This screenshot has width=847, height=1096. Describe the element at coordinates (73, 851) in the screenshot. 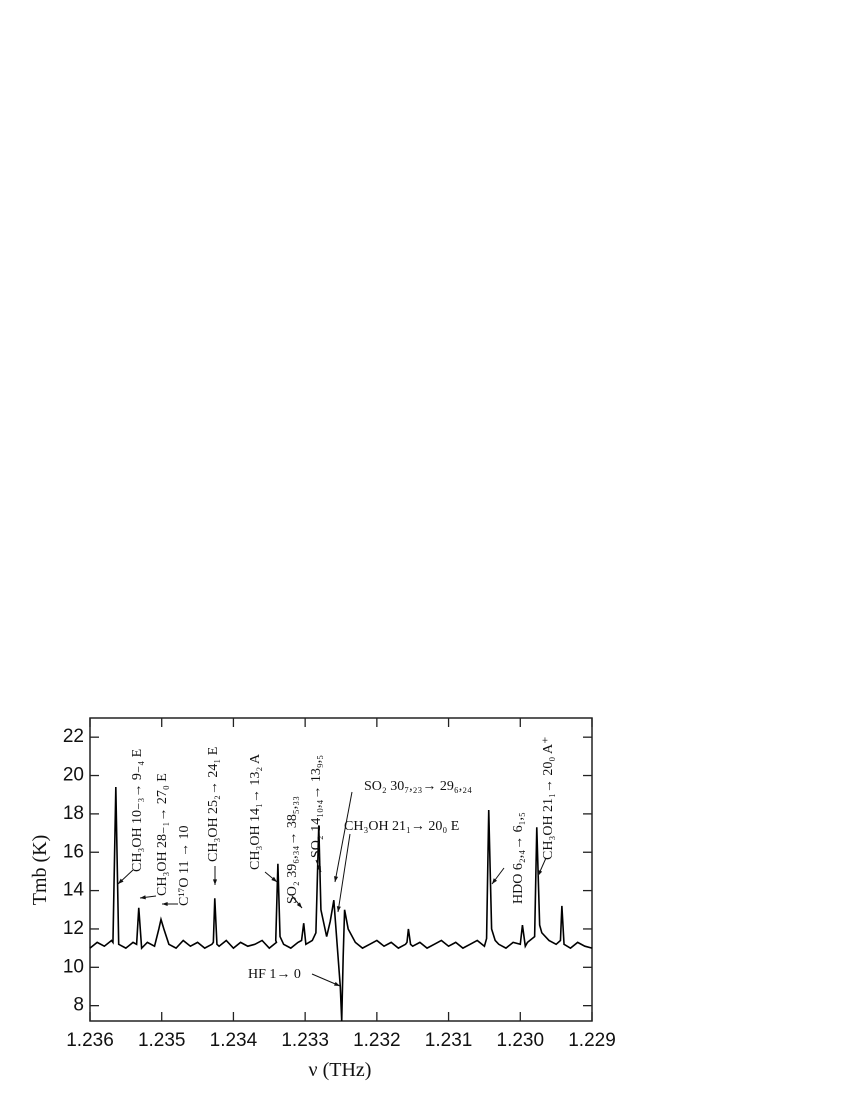

I see `y-tick-label: 16` at that location.